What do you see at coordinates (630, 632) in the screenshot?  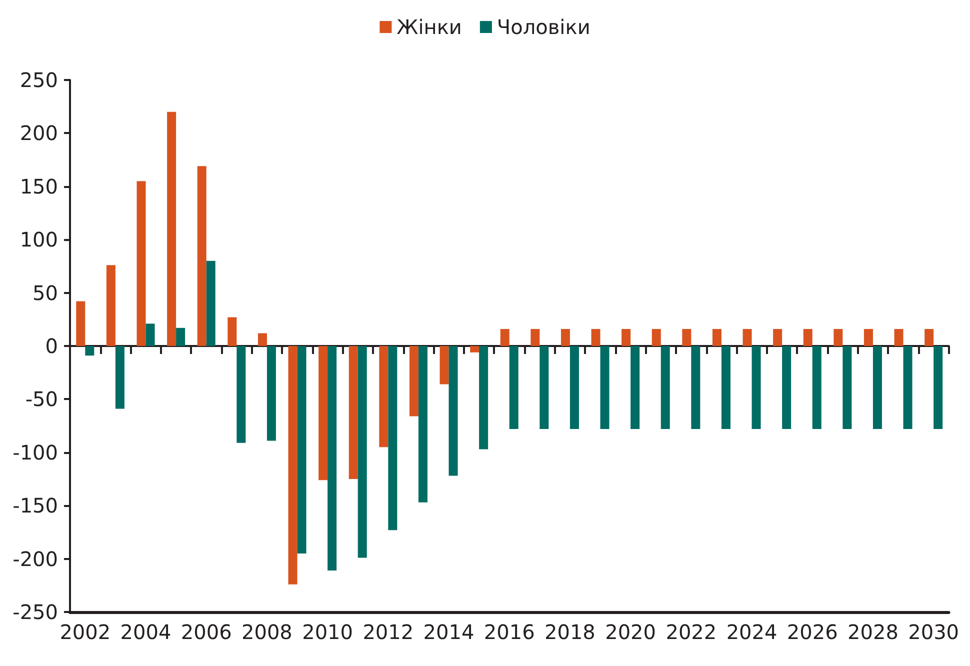 I see `x-tick-label: 2020` at bounding box center [630, 632].